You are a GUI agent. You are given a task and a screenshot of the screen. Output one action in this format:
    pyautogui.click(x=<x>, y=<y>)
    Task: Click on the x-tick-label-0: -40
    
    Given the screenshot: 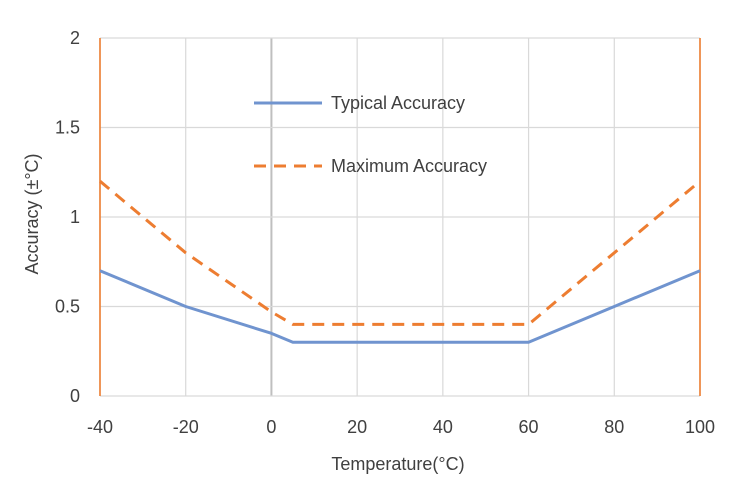 What is the action you would take?
    pyautogui.click(x=100, y=427)
    